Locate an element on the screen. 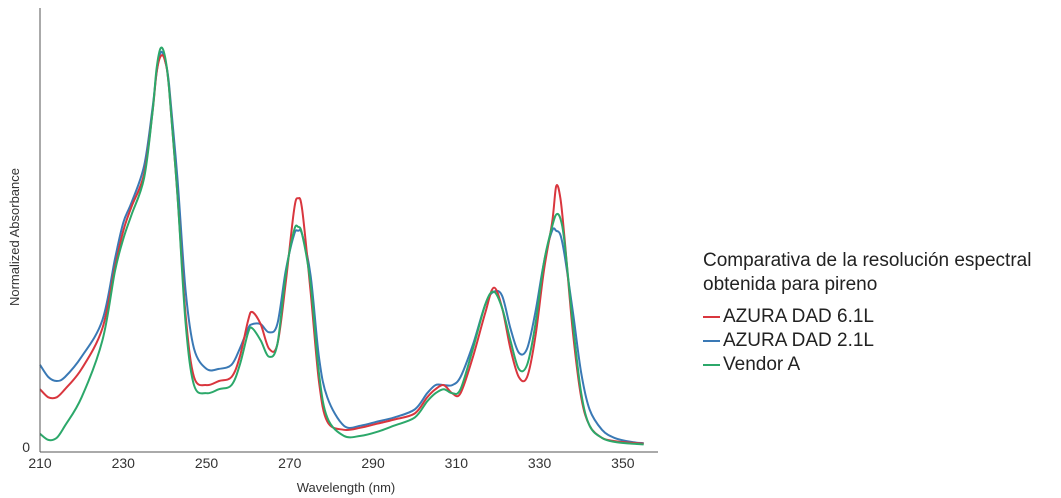  legend-label: Vendor A is located at coordinates (762, 364).